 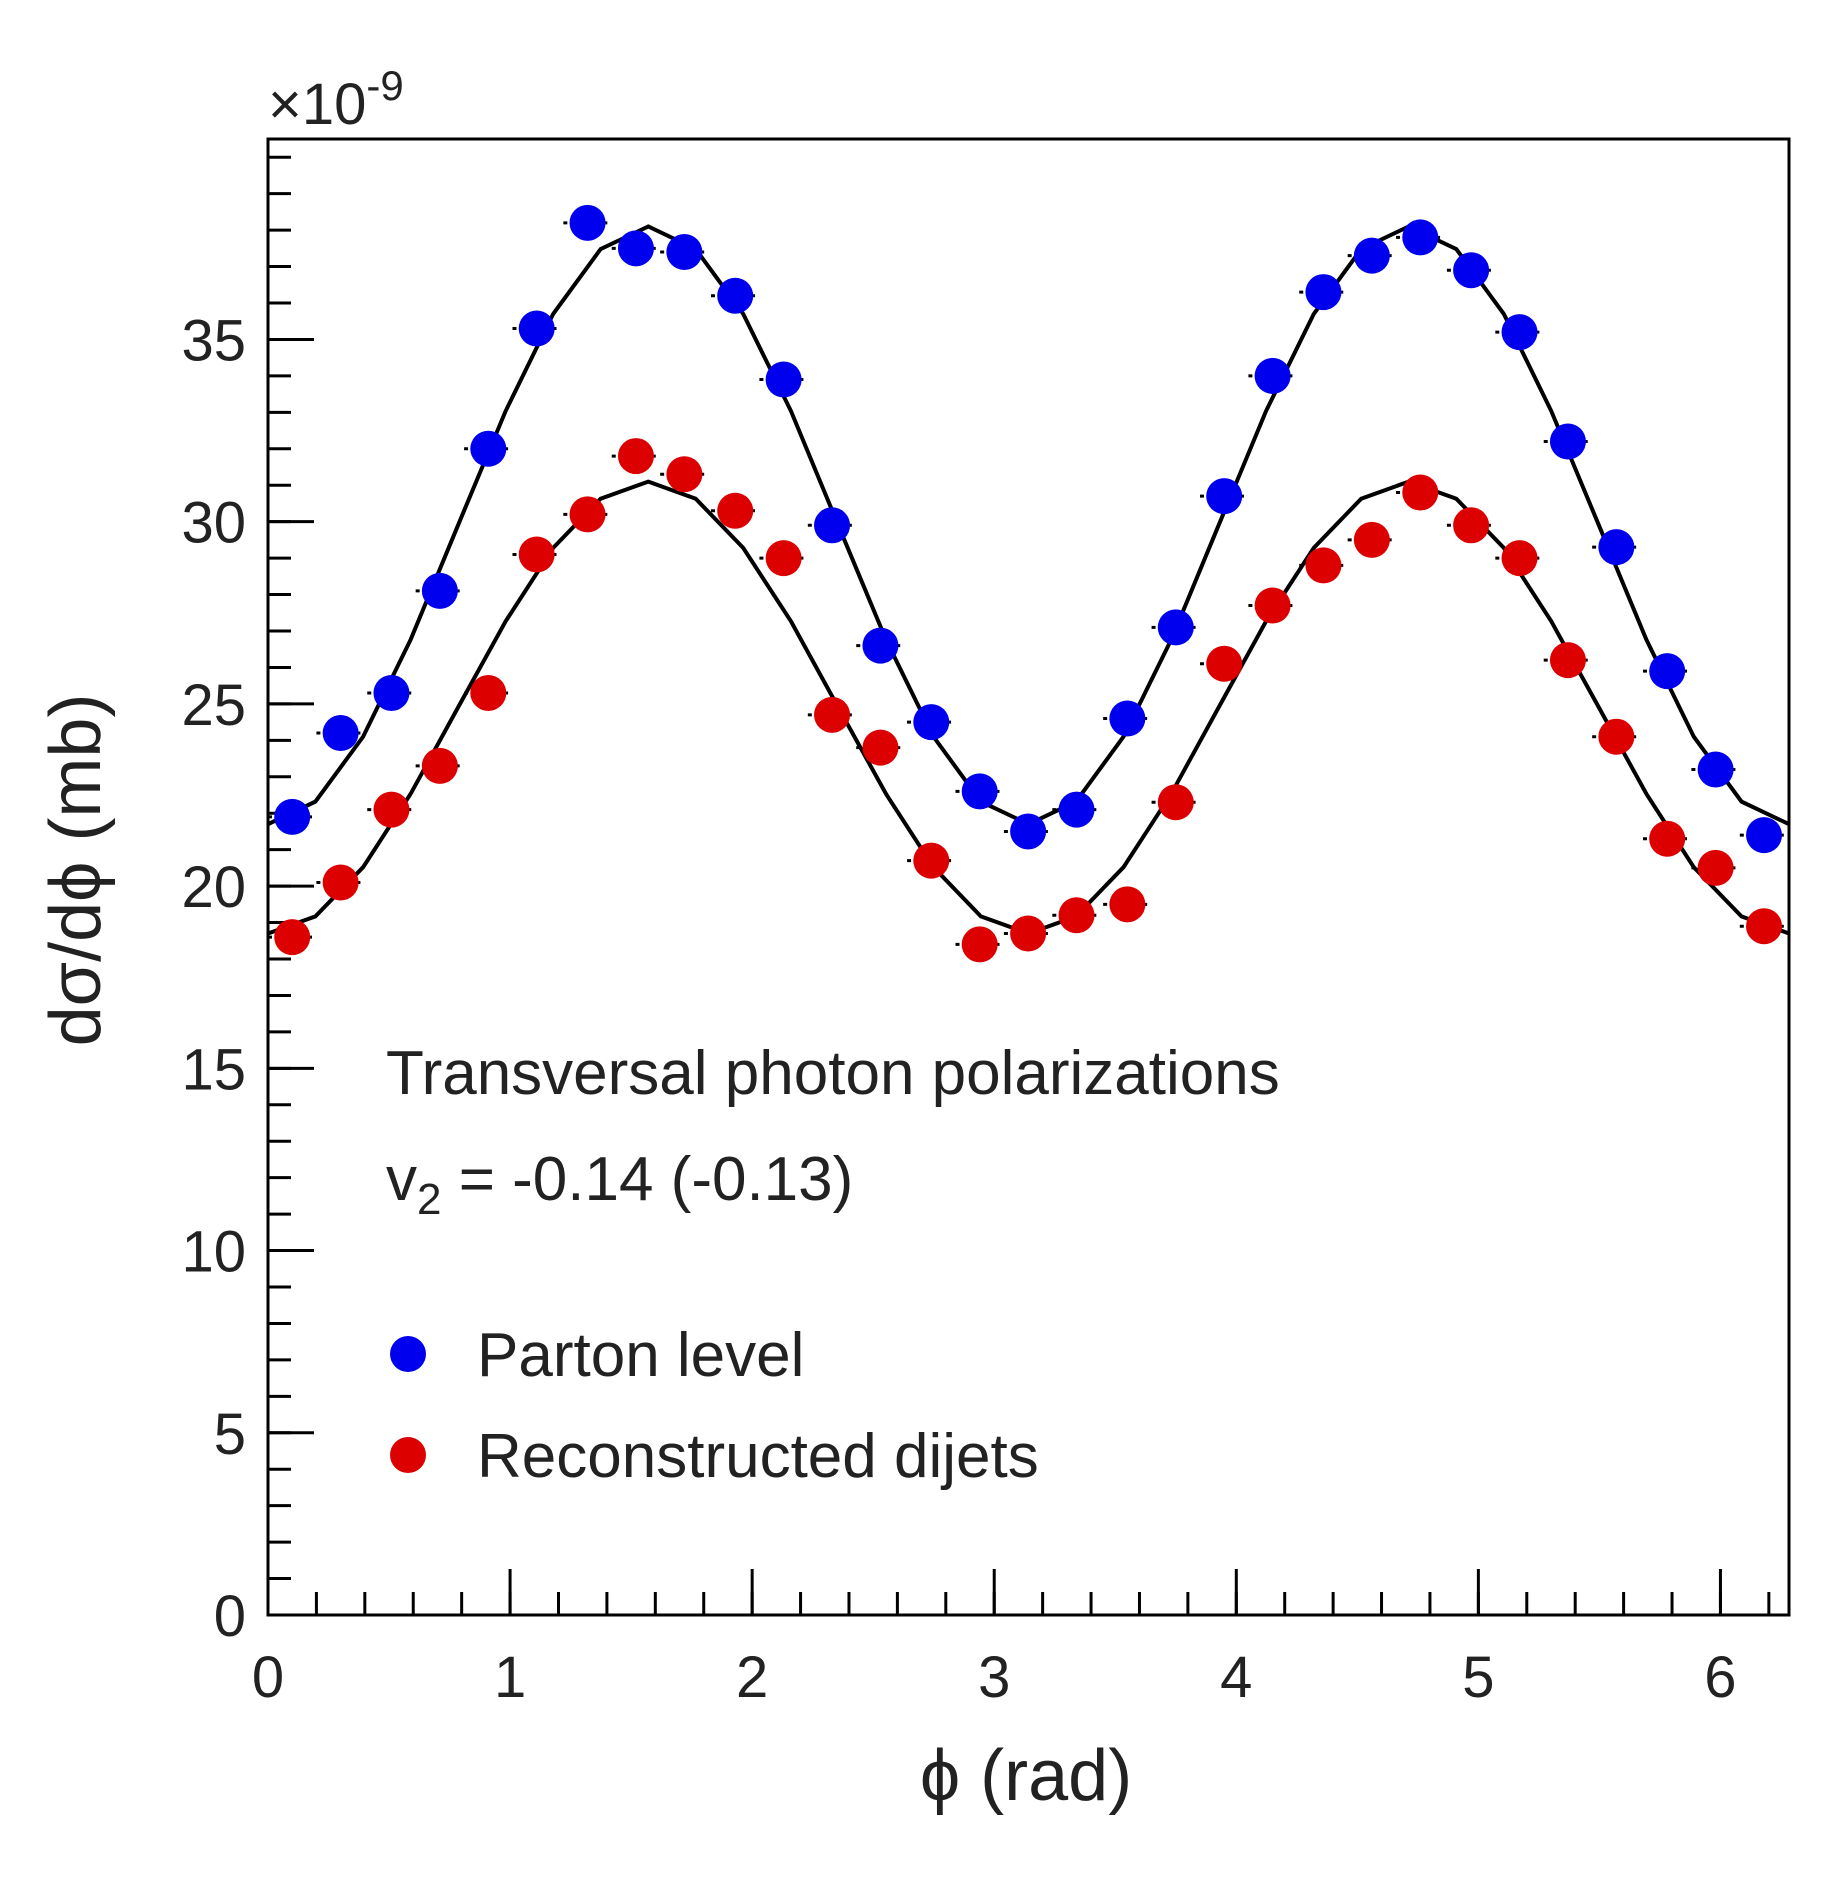 What do you see at coordinates (994, 1677) in the screenshot?
I see `x-tick-label: 3` at bounding box center [994, 1677].